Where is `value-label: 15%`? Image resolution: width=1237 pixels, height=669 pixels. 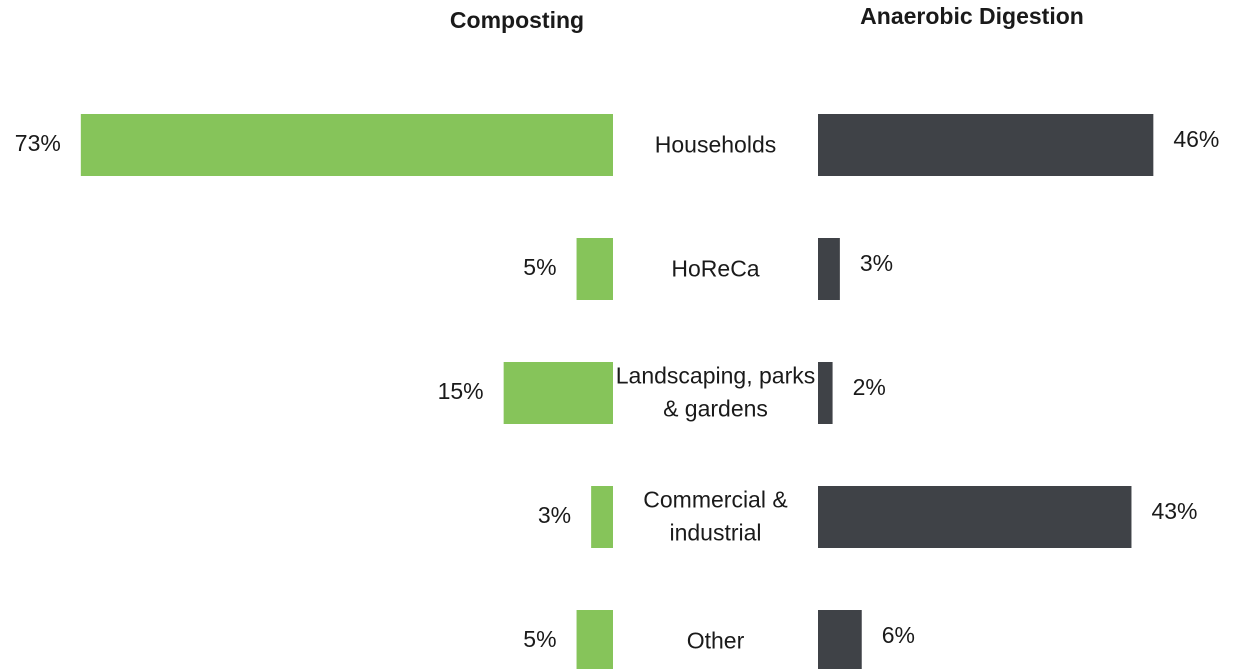 value-label: 15% is located at coordinates (461, 391).